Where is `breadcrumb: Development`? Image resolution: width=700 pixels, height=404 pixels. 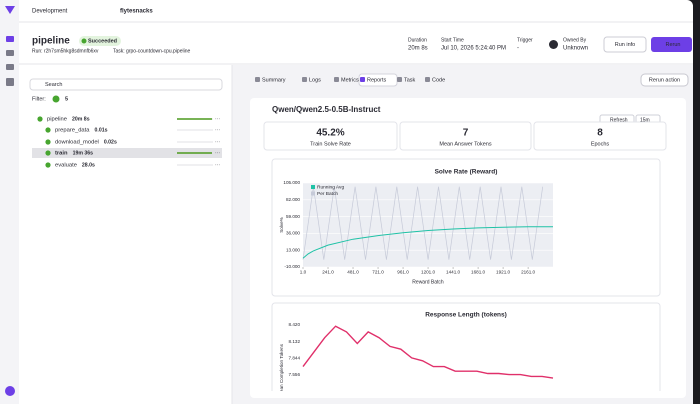 breadcrumb: Development is located at coordinates (50, 12).